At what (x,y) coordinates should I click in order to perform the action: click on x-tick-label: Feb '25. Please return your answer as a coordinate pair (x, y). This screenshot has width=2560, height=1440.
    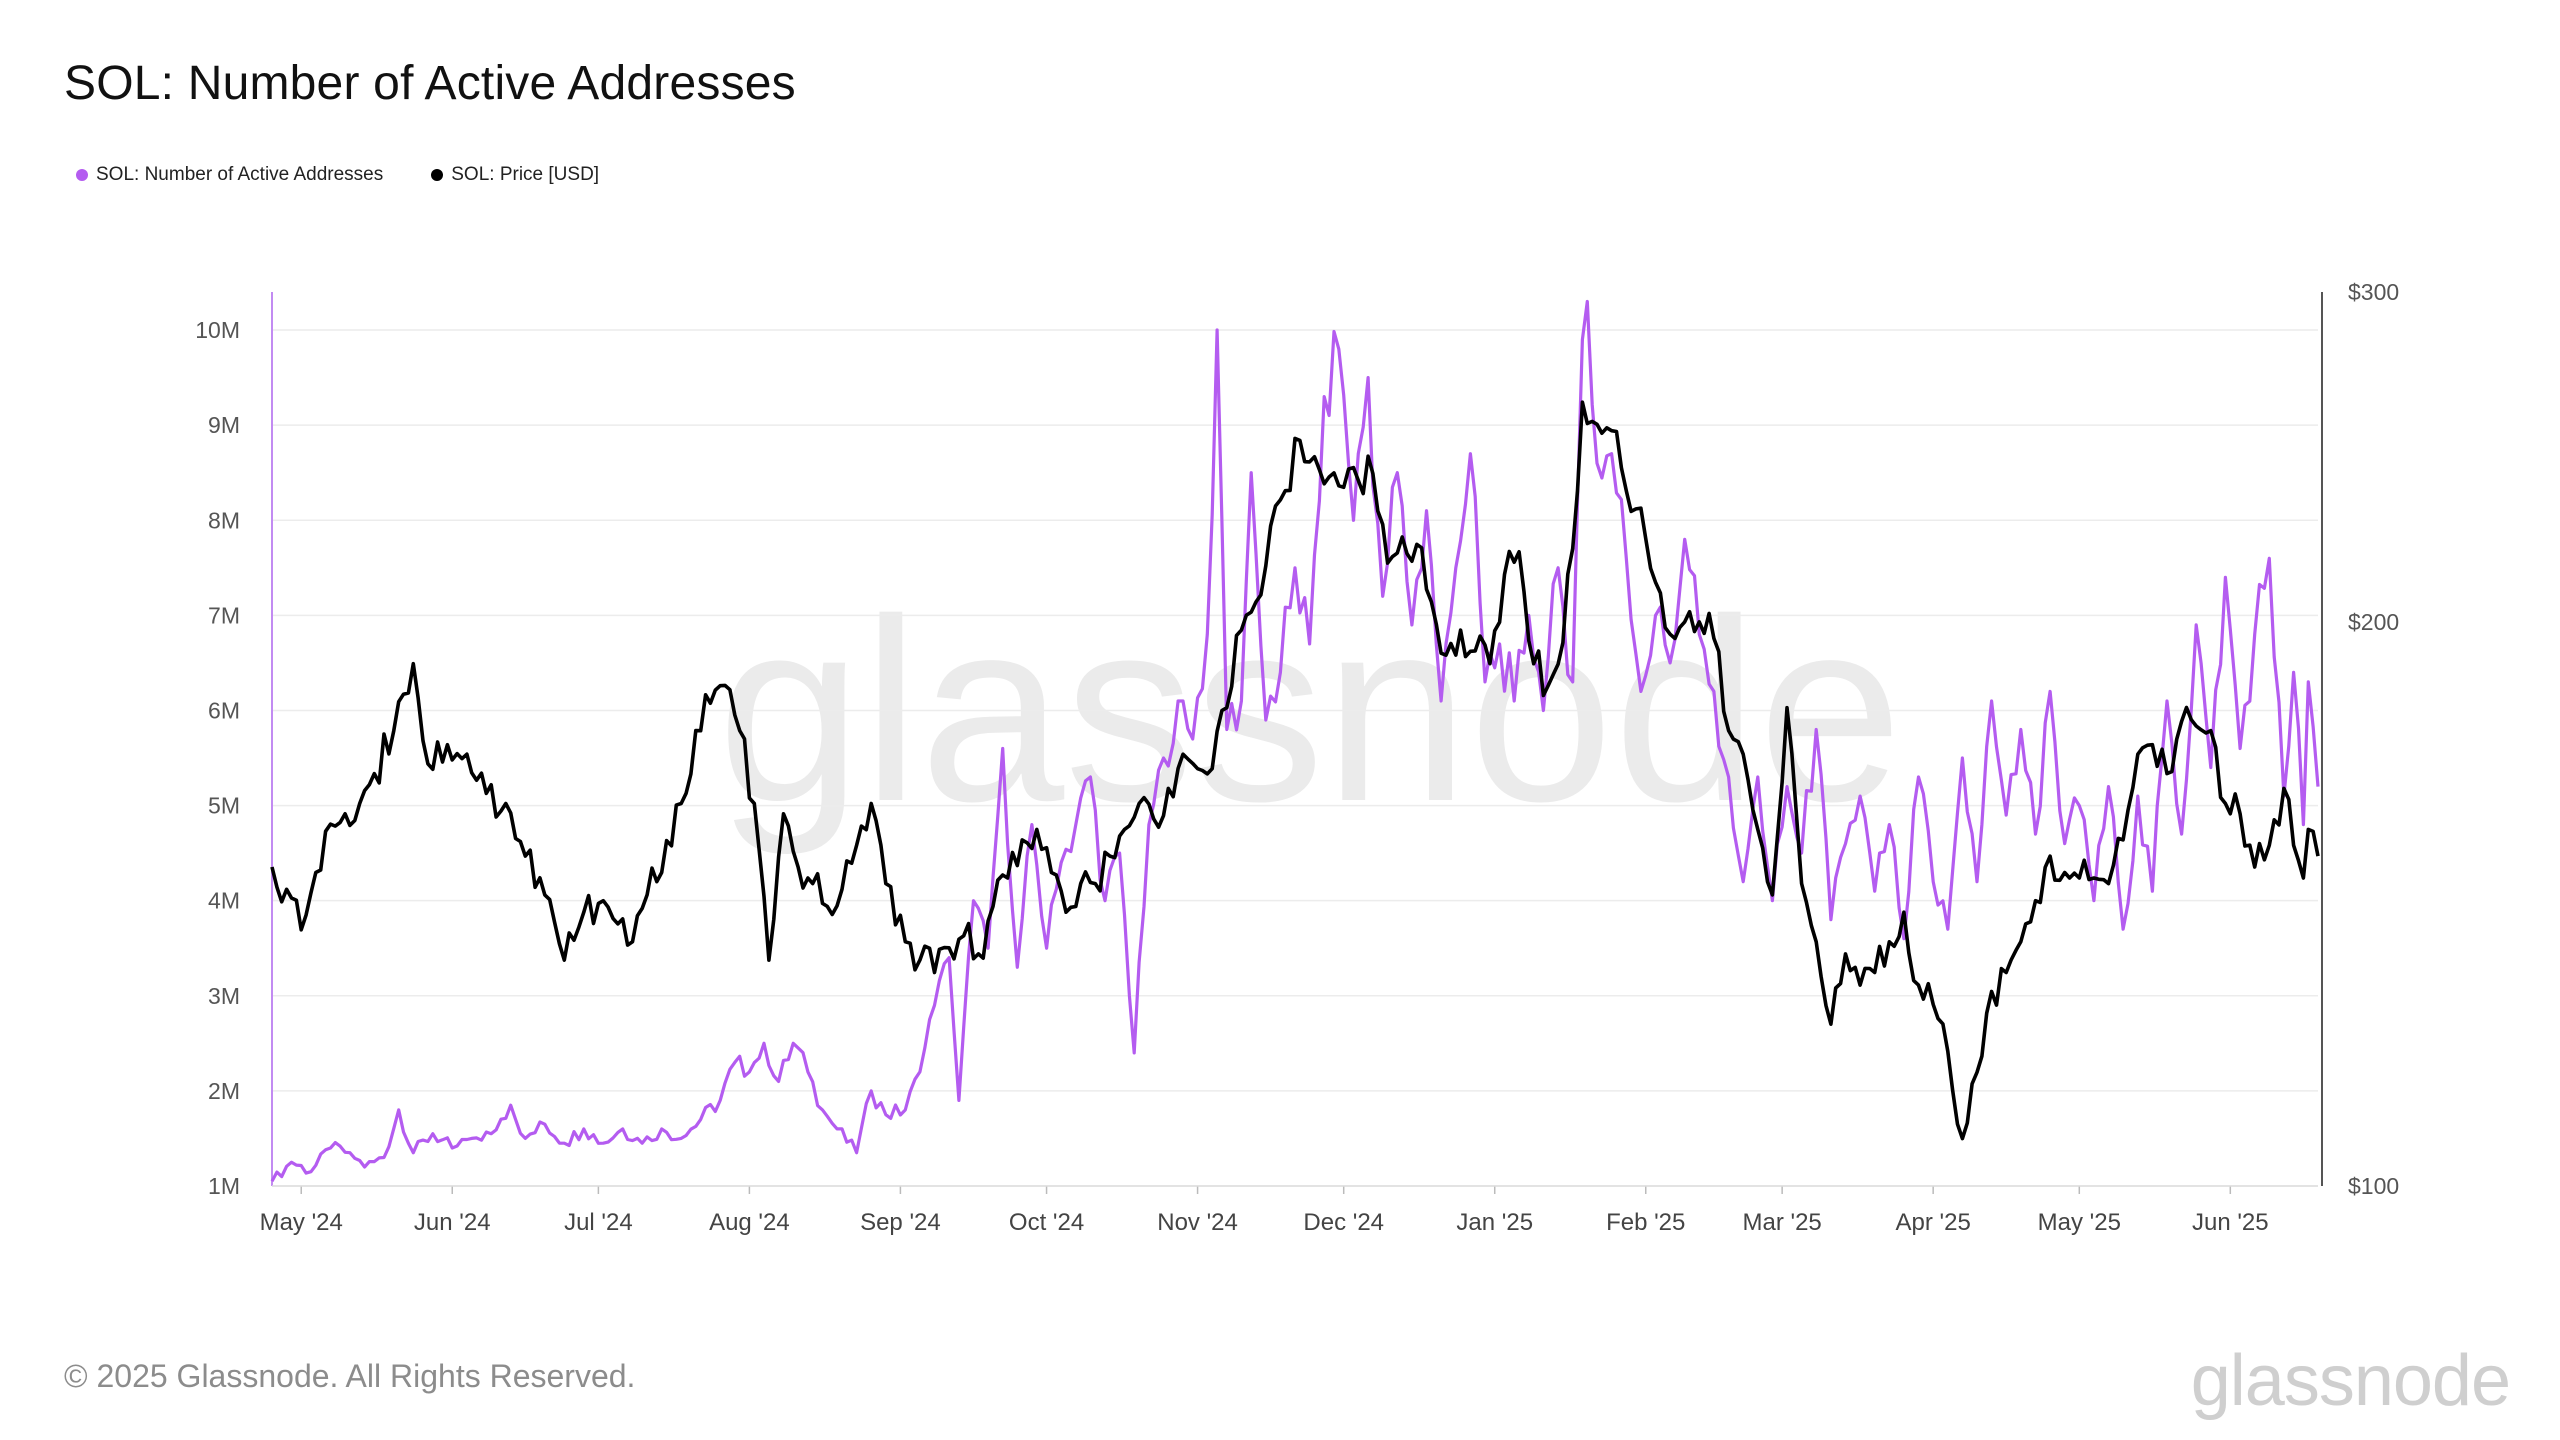
    Looking at the image, I should click on (1645, 1222).